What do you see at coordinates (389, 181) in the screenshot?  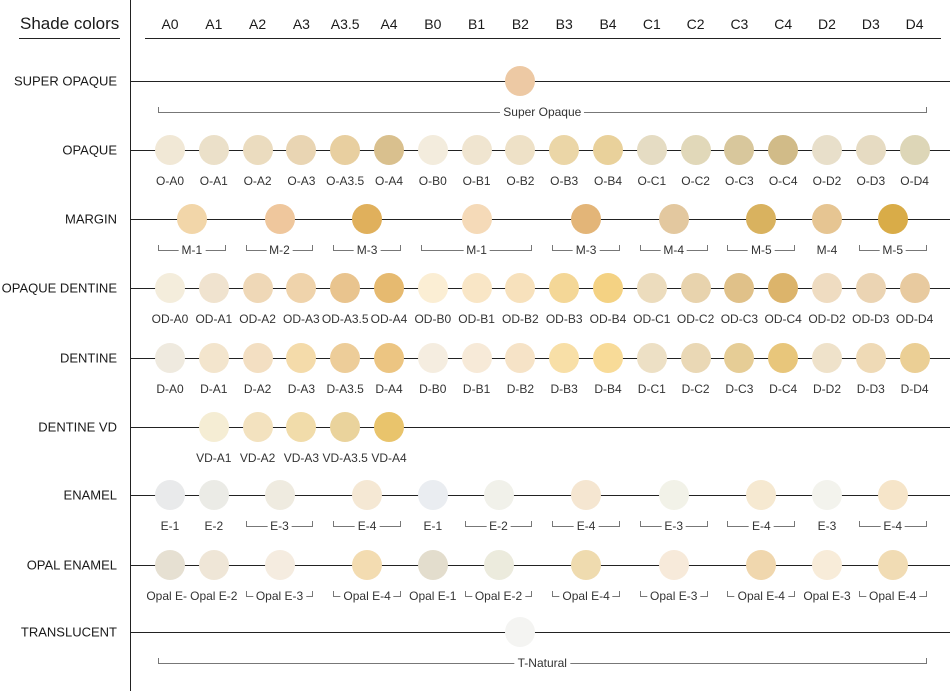 I see `shade-label: O-A4` at bounding box center [389, 181].